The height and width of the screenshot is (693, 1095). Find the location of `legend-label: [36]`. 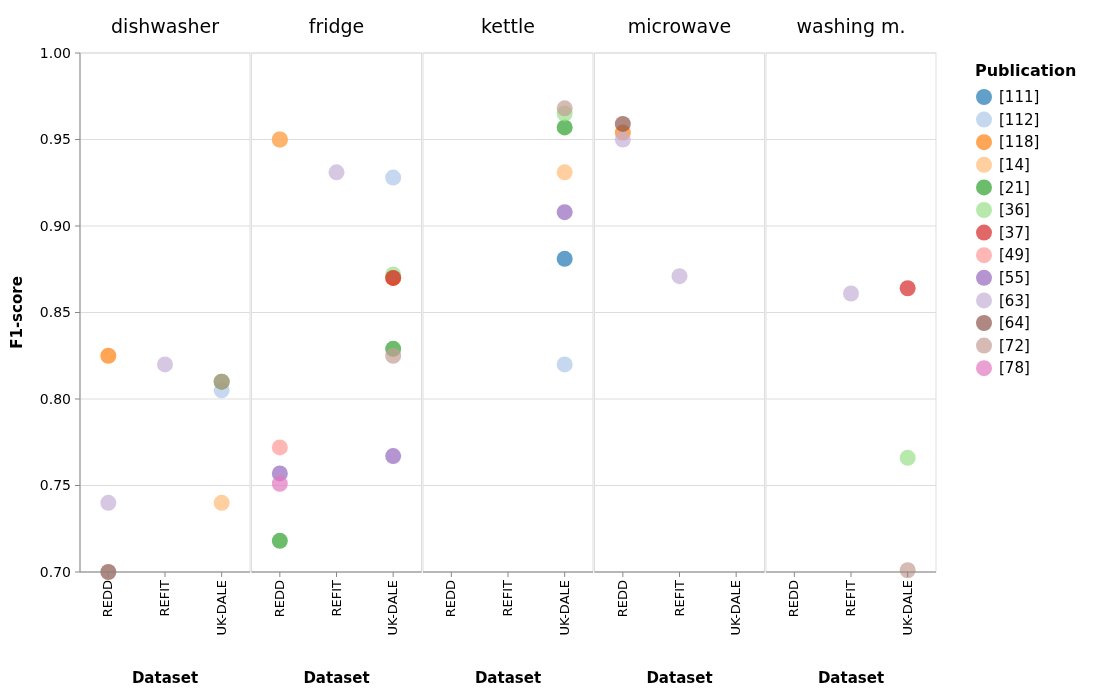

legend-label: [36] is located at coordinates (1014, 210).